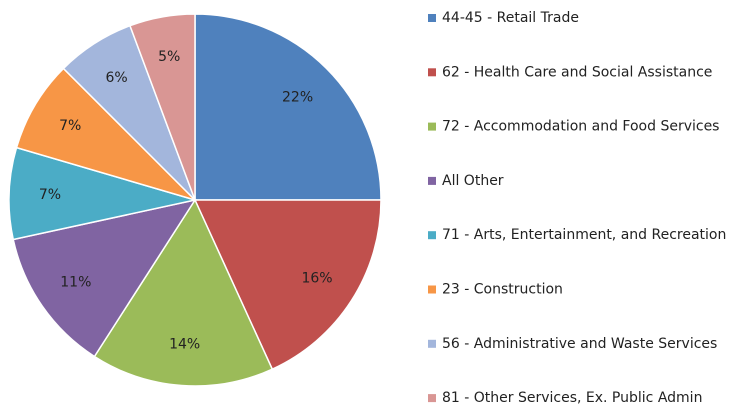 This screenshot has height=408, width=755. What do you see at coordinates (184, 345) in the screenshot?
I see `data-label: 14%` at bounding box center [184, 345].